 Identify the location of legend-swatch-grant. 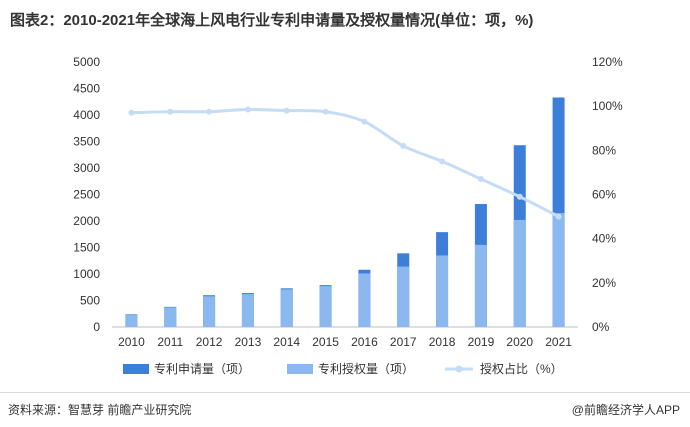
(300, 369).